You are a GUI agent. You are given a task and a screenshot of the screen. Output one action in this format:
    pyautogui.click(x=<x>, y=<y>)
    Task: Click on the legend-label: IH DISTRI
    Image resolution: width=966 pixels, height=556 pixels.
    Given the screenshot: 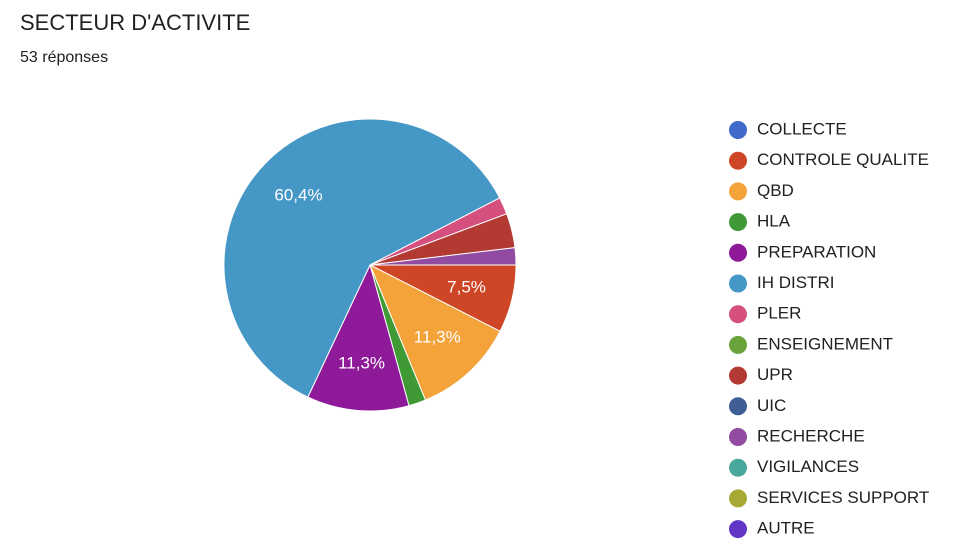 What is the action you would take?
    pyautogui.click(x=795, y=282)
    